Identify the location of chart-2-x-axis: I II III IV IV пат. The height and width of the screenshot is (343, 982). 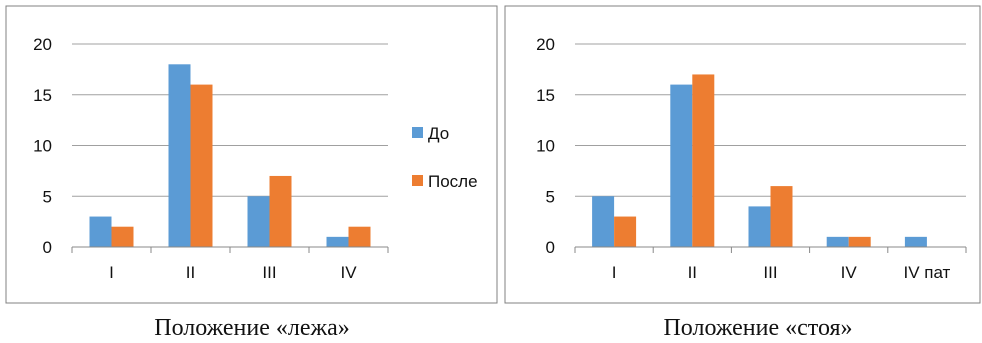
(770, 264).